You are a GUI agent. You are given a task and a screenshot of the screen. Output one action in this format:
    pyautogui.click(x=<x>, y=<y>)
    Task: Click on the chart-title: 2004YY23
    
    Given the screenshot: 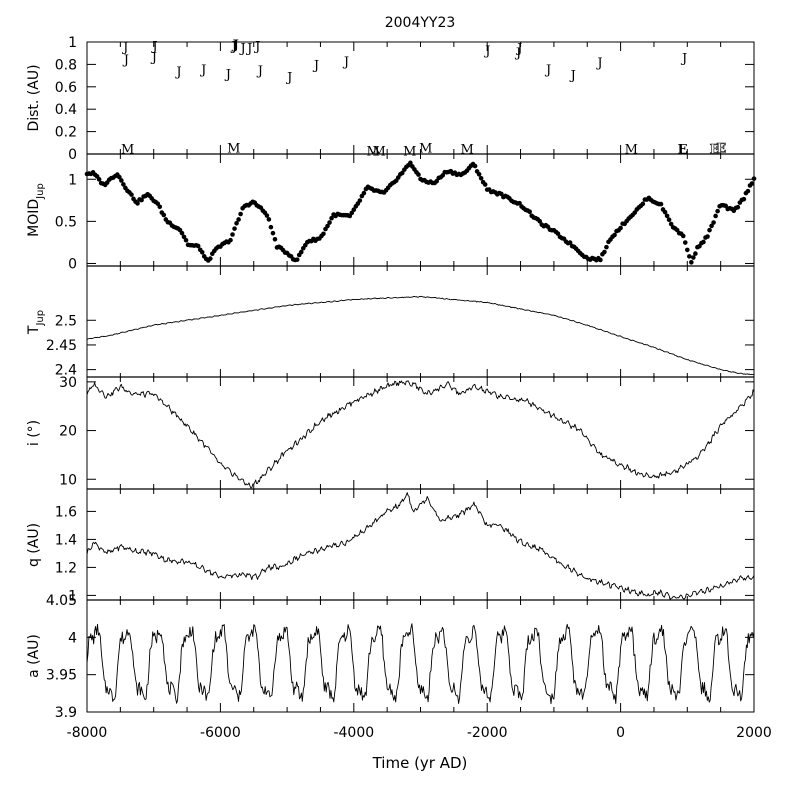 What is the action you would take?
    pyautogui.click(x=420, y=23)
    